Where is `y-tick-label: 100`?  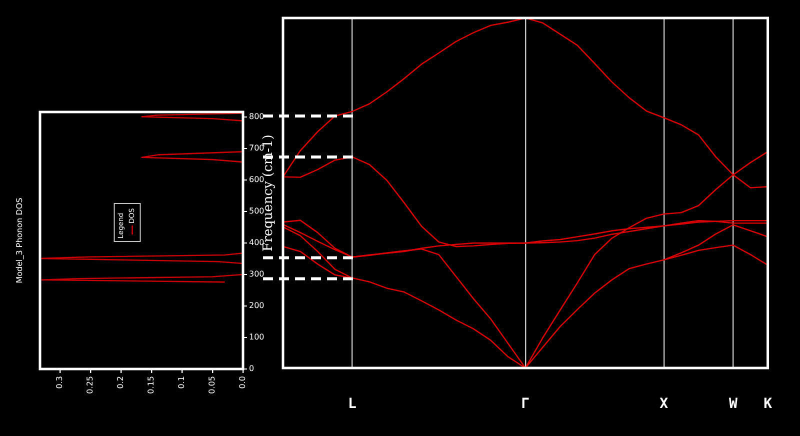 y-tick-label: 100 is located at coordinates (256, 337).